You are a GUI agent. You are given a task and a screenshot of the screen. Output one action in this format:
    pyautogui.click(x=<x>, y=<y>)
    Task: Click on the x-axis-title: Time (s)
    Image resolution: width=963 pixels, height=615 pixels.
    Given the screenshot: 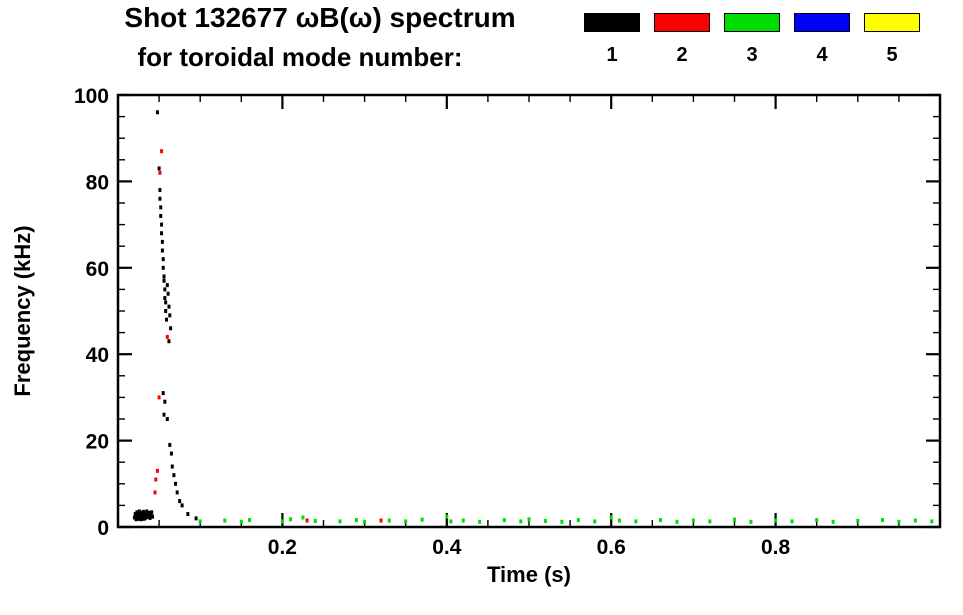 What is the action you would take?
    pyautogui.click(x=529, y=574)
    